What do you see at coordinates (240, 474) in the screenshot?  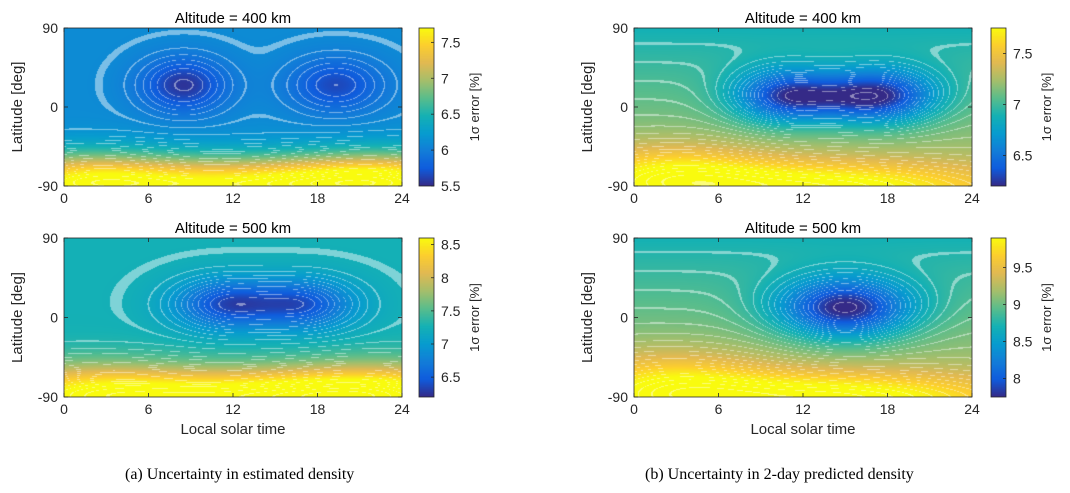 I see `caption-a: (a) Uncertainty in estimated density` at bounding box center [240, 474].